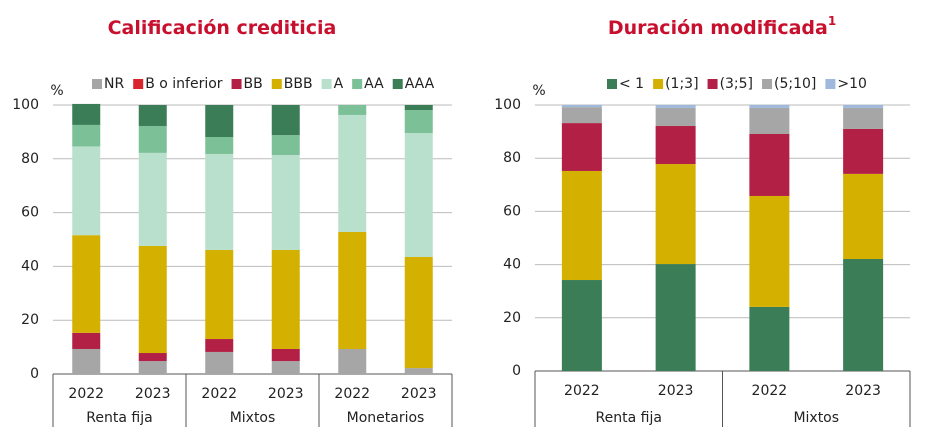 The image size is (926, 427). I want to click on chart-title: Calificación crediticia, so click(222, 28).